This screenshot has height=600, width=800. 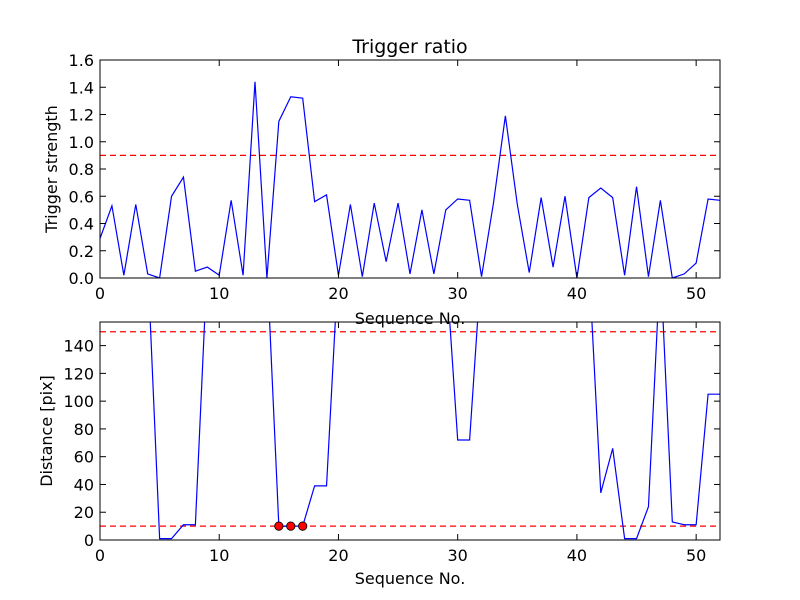 What do you see at coordinates (81, 60) in the screenshot?
I see `y-tick-label: 1.6` at bounding box center [81, 60].